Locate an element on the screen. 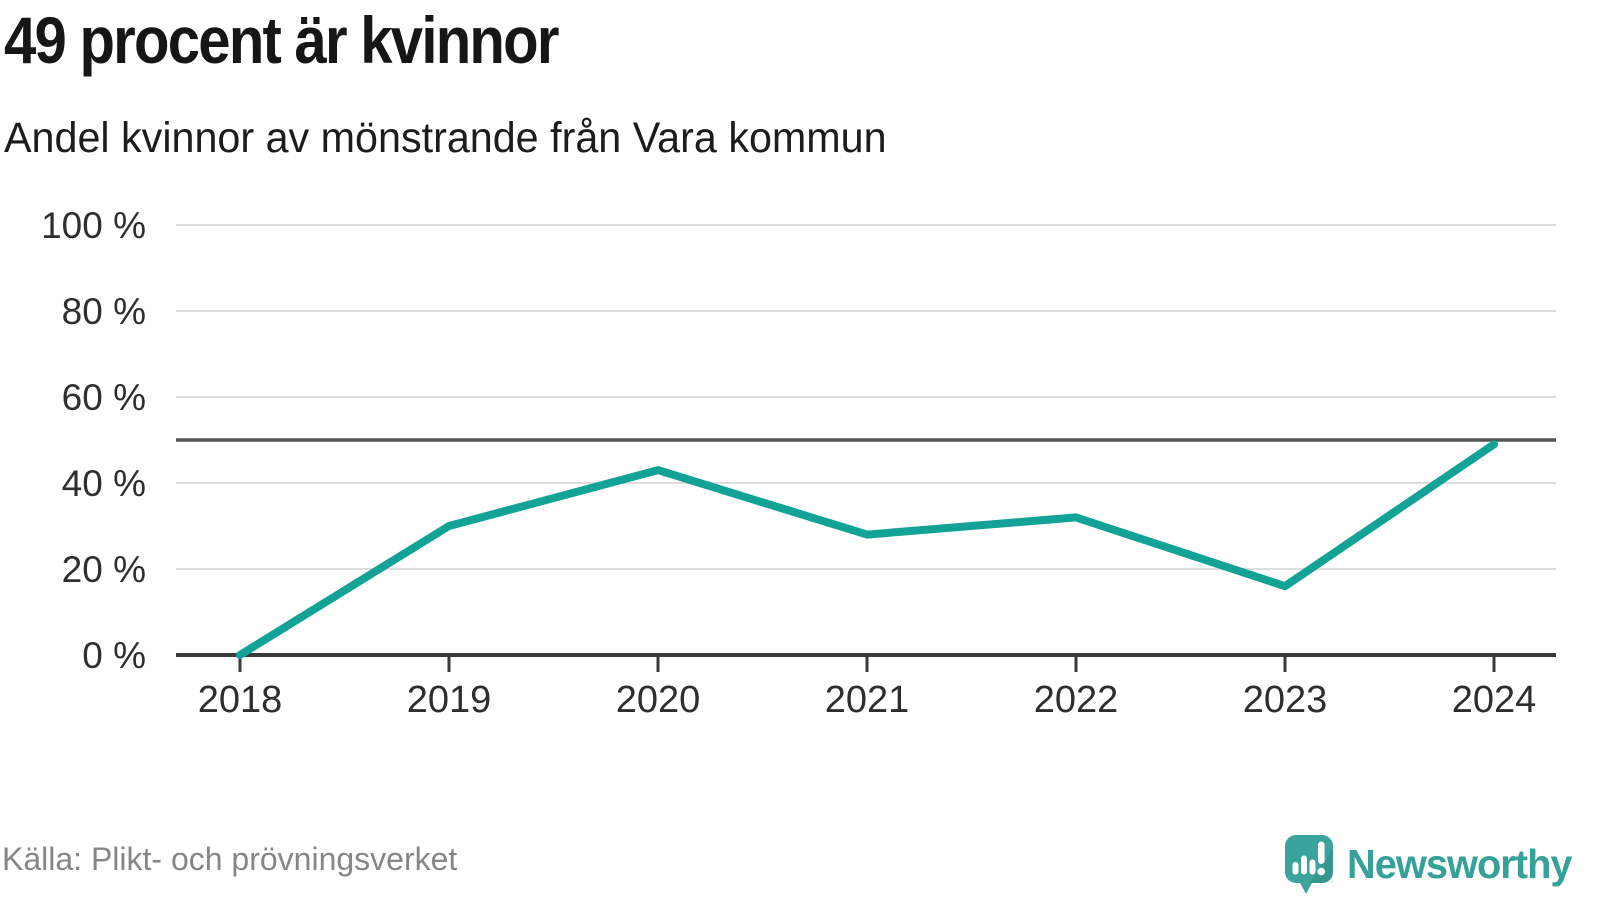 Image resolution: width=1600 pixels, height=900 pixels. newsworthy-logo: Newsworthy is located at coordinates (1431, 864).